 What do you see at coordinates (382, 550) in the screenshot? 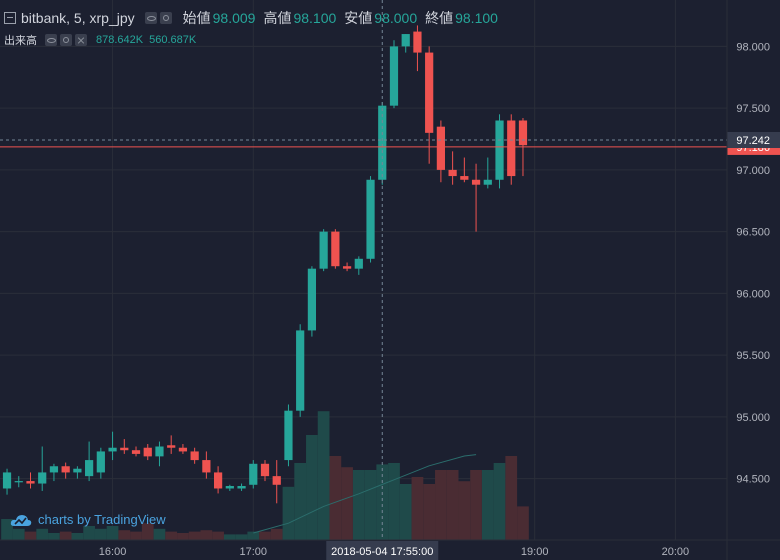
I see `crosshair-time-tag` at bounding box center [382, 550].